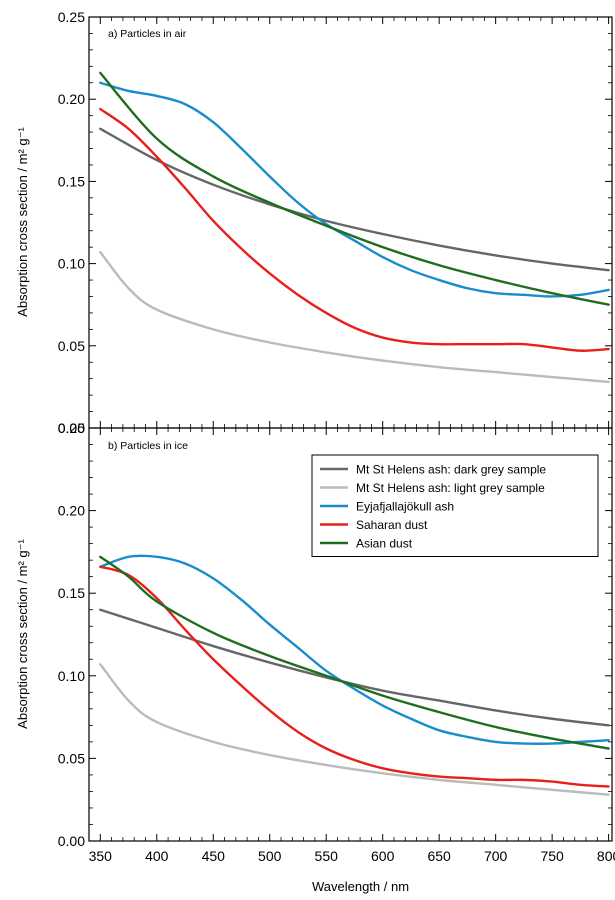 The width and height of the screenshot is (615, 900). What do you see at coordinates (439, 856) in the screenshot?
I see `x-tick-label: 650` at bounding box center [439, 856].